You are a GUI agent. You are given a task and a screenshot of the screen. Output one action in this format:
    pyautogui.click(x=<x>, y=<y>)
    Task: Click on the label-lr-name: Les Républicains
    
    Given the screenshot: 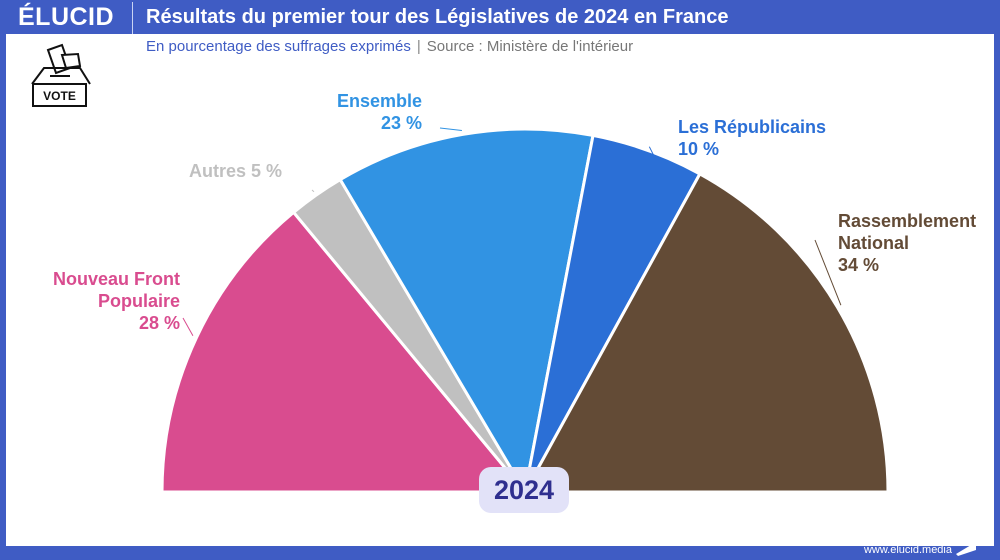 What is the action you would take?
    pyautogui.click(x=752, y=127)
    